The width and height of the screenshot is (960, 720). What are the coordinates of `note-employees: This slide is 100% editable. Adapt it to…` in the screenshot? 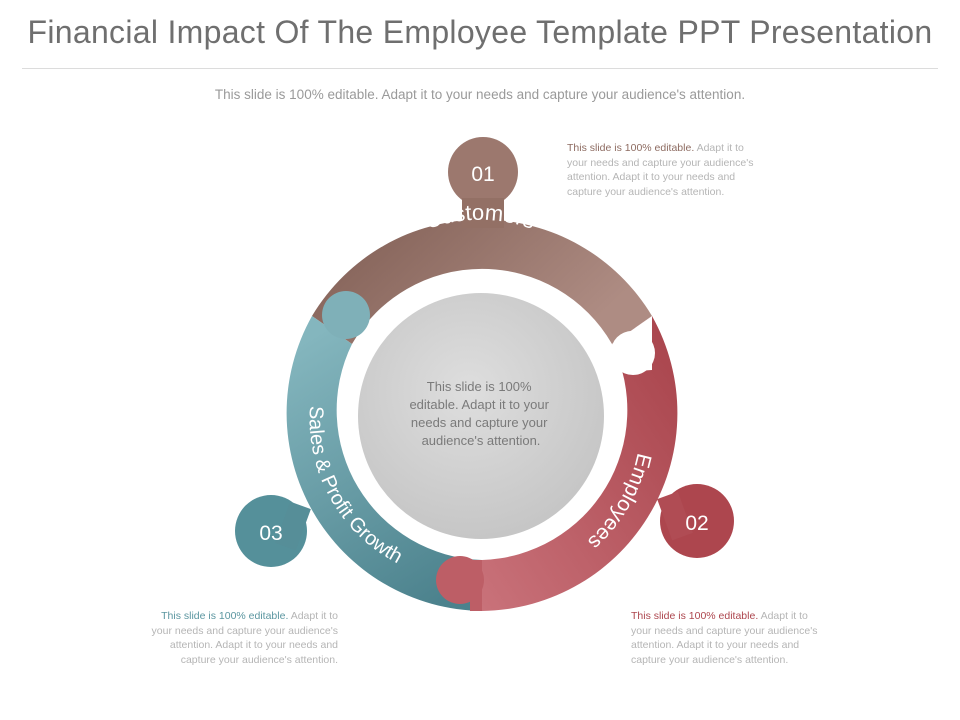 It's located at (726, 638).